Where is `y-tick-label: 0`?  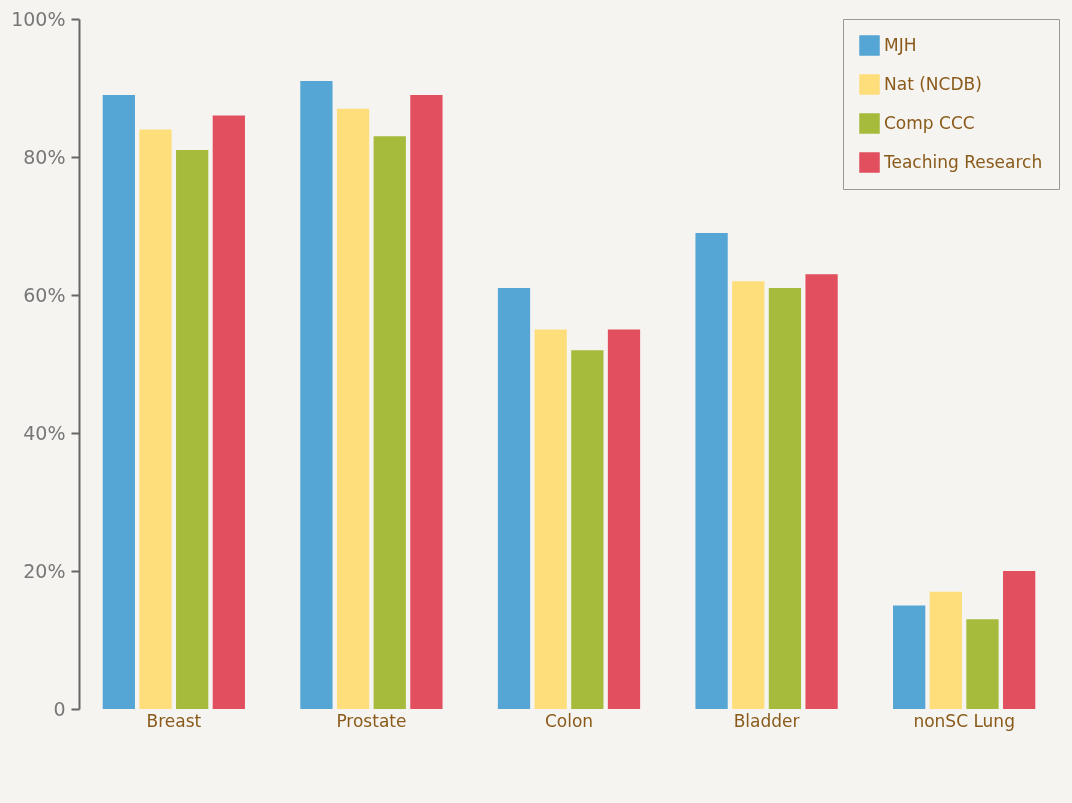
y-tick-label: 0 is located at coordinates (59, 708).